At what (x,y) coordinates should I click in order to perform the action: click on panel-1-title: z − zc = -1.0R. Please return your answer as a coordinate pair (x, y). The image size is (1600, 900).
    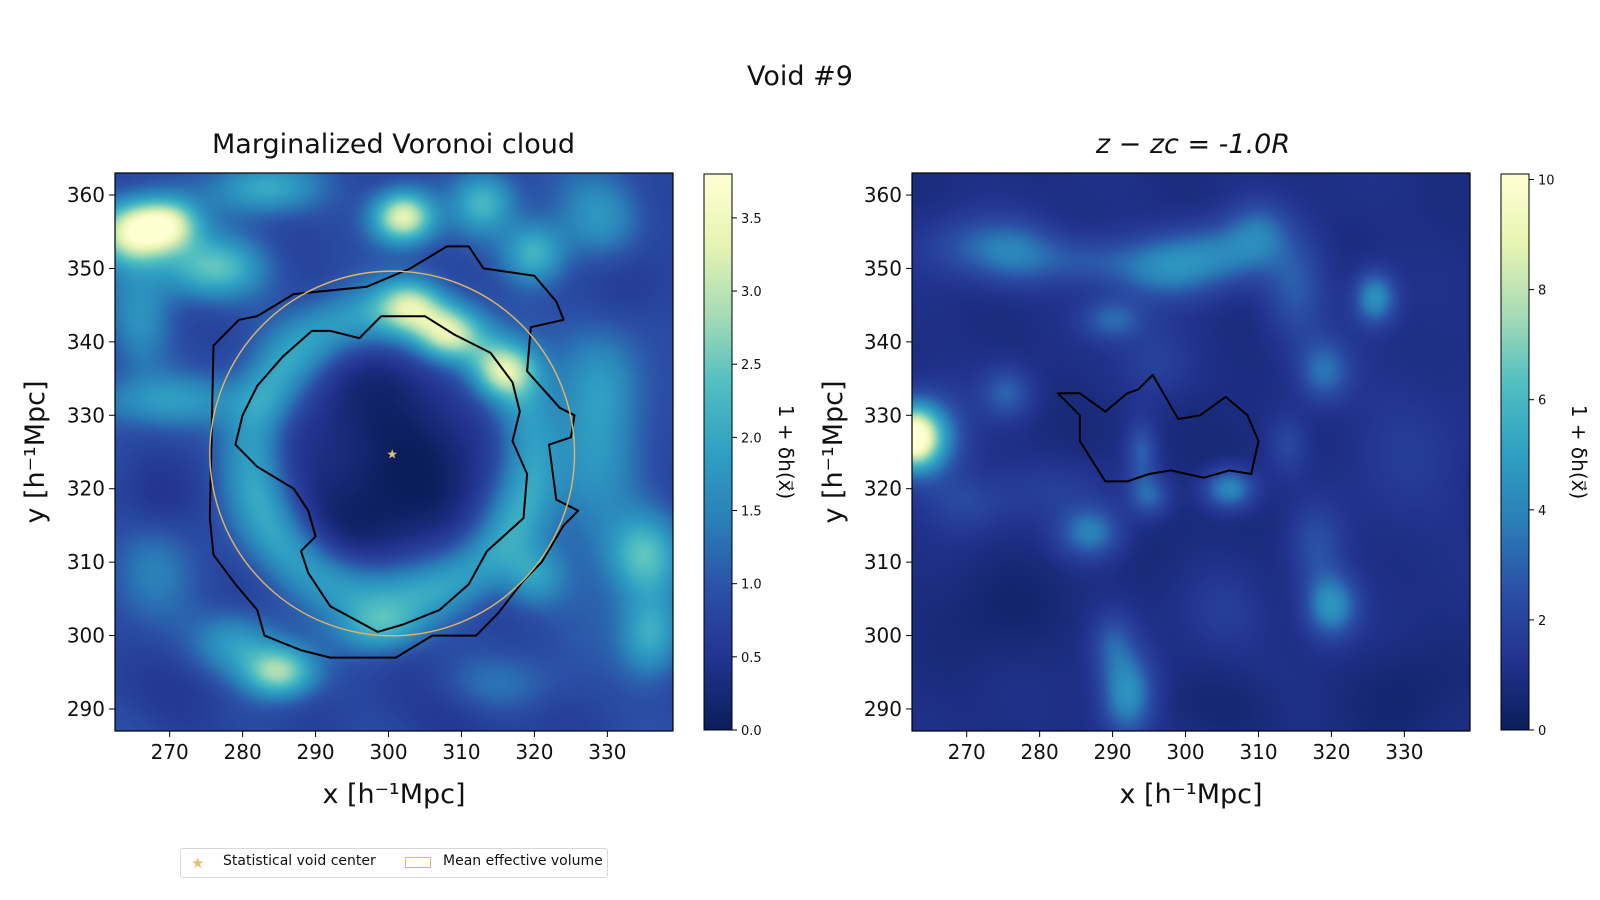
    Looking at the image, I should click on (1192, 144).